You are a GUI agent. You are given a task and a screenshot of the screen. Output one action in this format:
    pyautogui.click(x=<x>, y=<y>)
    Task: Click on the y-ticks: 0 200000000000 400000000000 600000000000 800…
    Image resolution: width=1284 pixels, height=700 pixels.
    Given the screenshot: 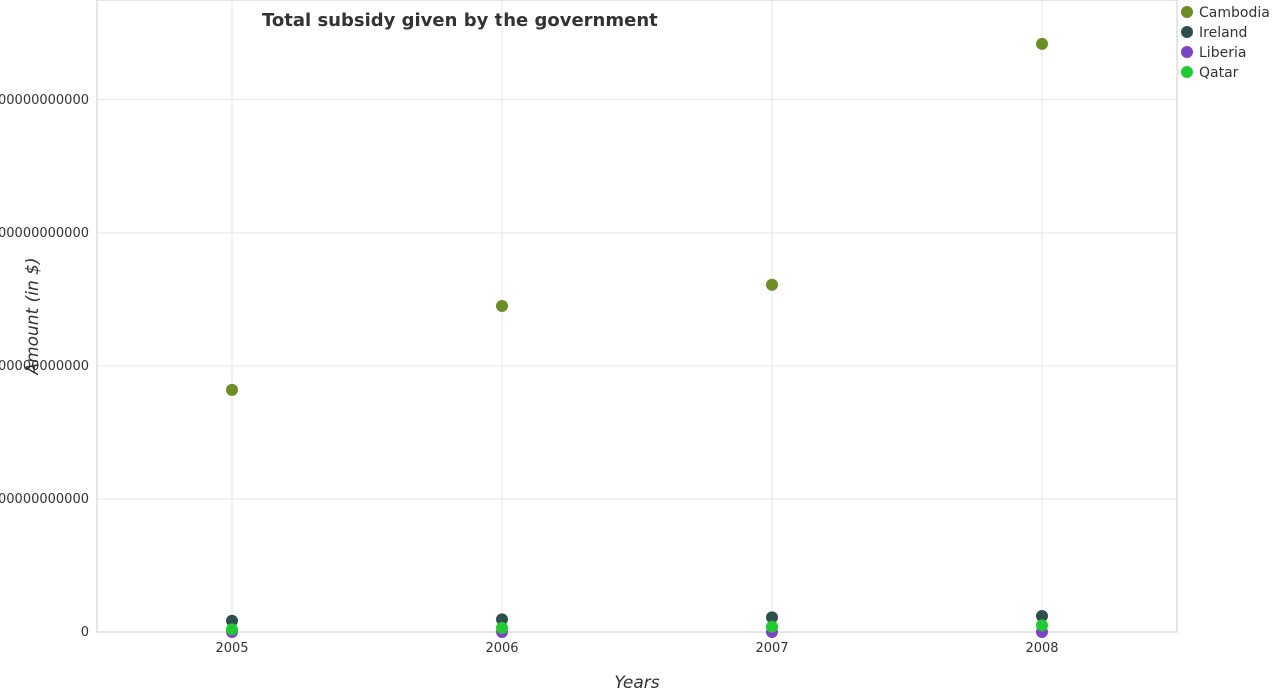 What is the action you would take?
    pyautogui.click(x=44, y=366)
    